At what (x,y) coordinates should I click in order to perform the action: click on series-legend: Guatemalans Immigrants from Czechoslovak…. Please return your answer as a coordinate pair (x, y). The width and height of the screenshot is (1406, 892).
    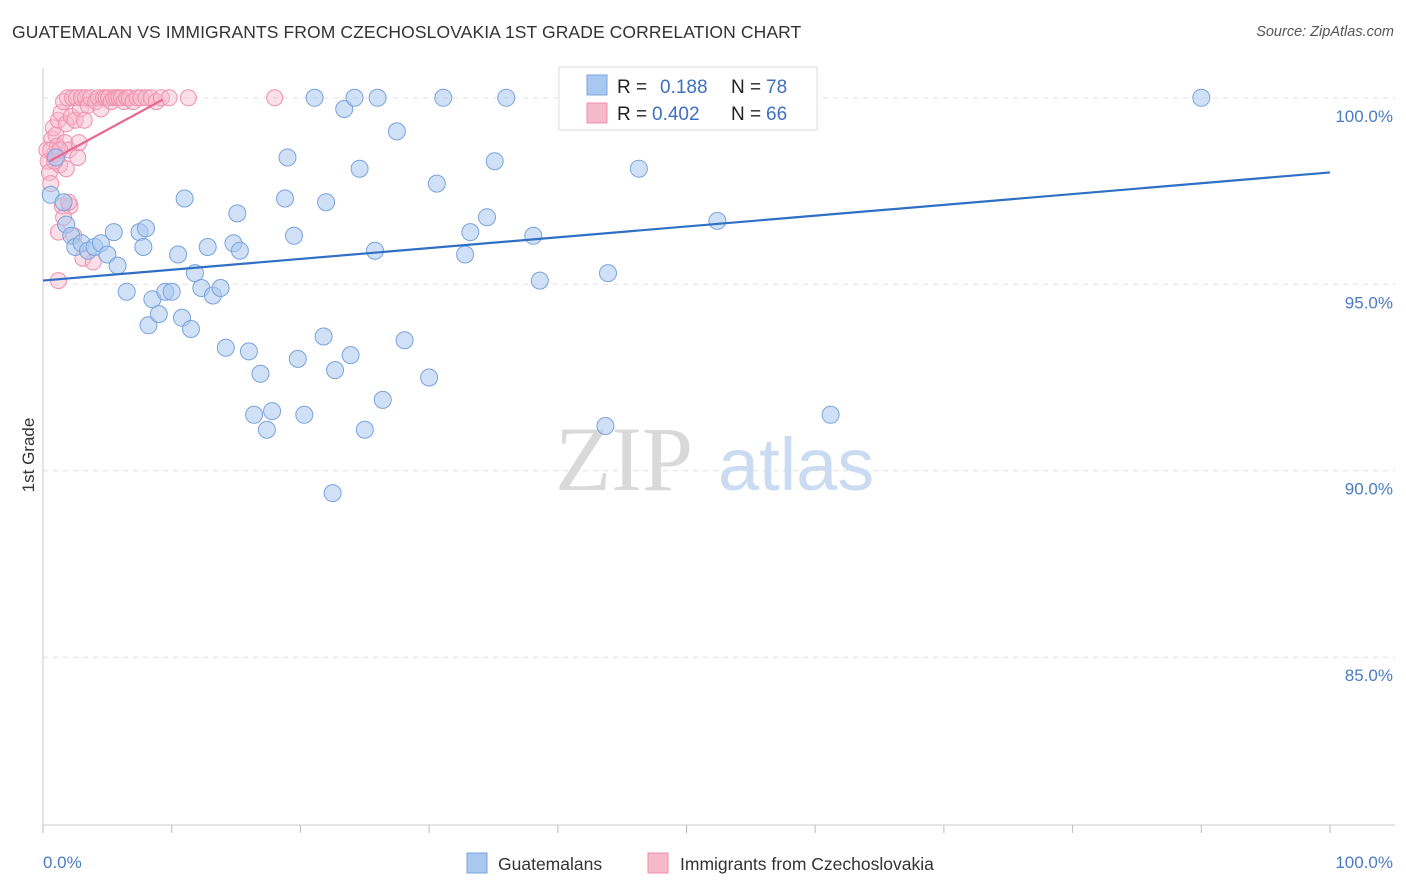
    Looking at the image, I should click on (700, 863).